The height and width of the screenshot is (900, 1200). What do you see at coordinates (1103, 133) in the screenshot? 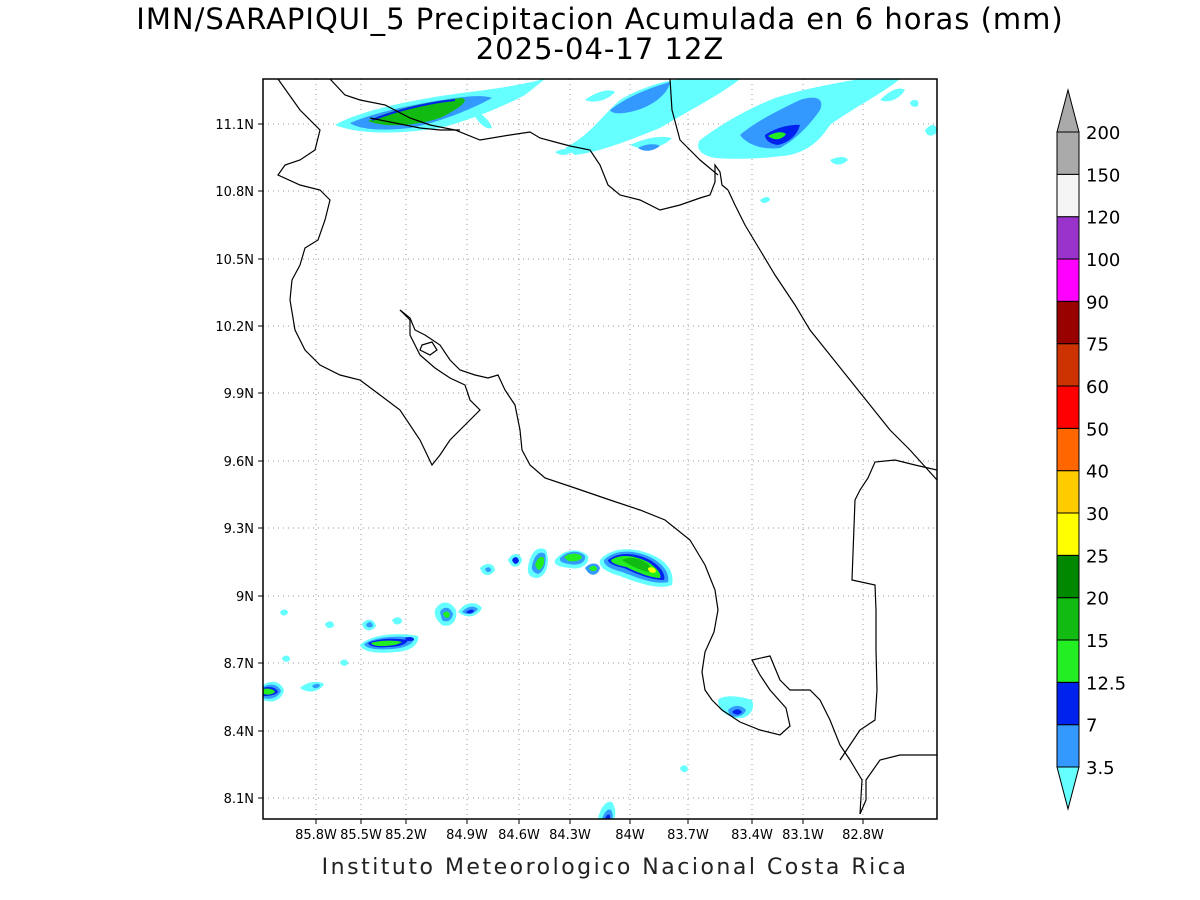
I see `colorbar-label: 200` at bounding box center [1103, 133].